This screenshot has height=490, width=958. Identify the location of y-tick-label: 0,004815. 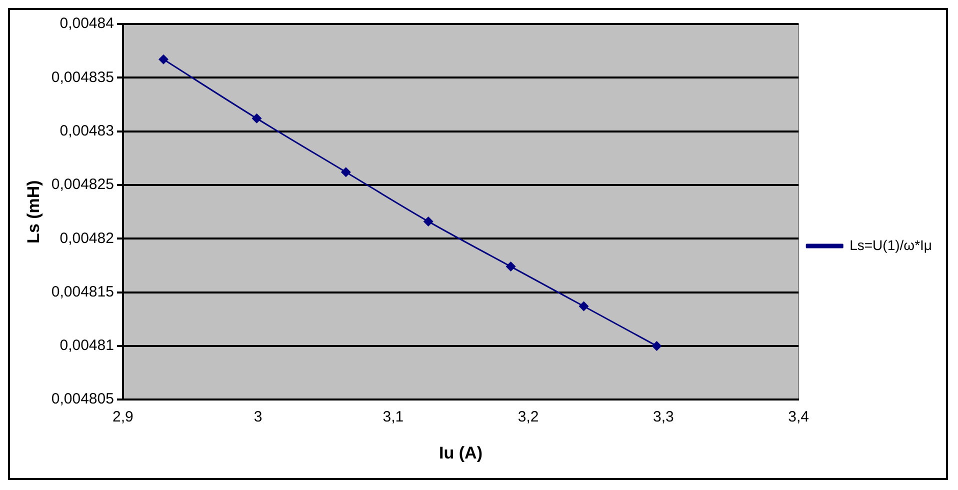
(82, 291).